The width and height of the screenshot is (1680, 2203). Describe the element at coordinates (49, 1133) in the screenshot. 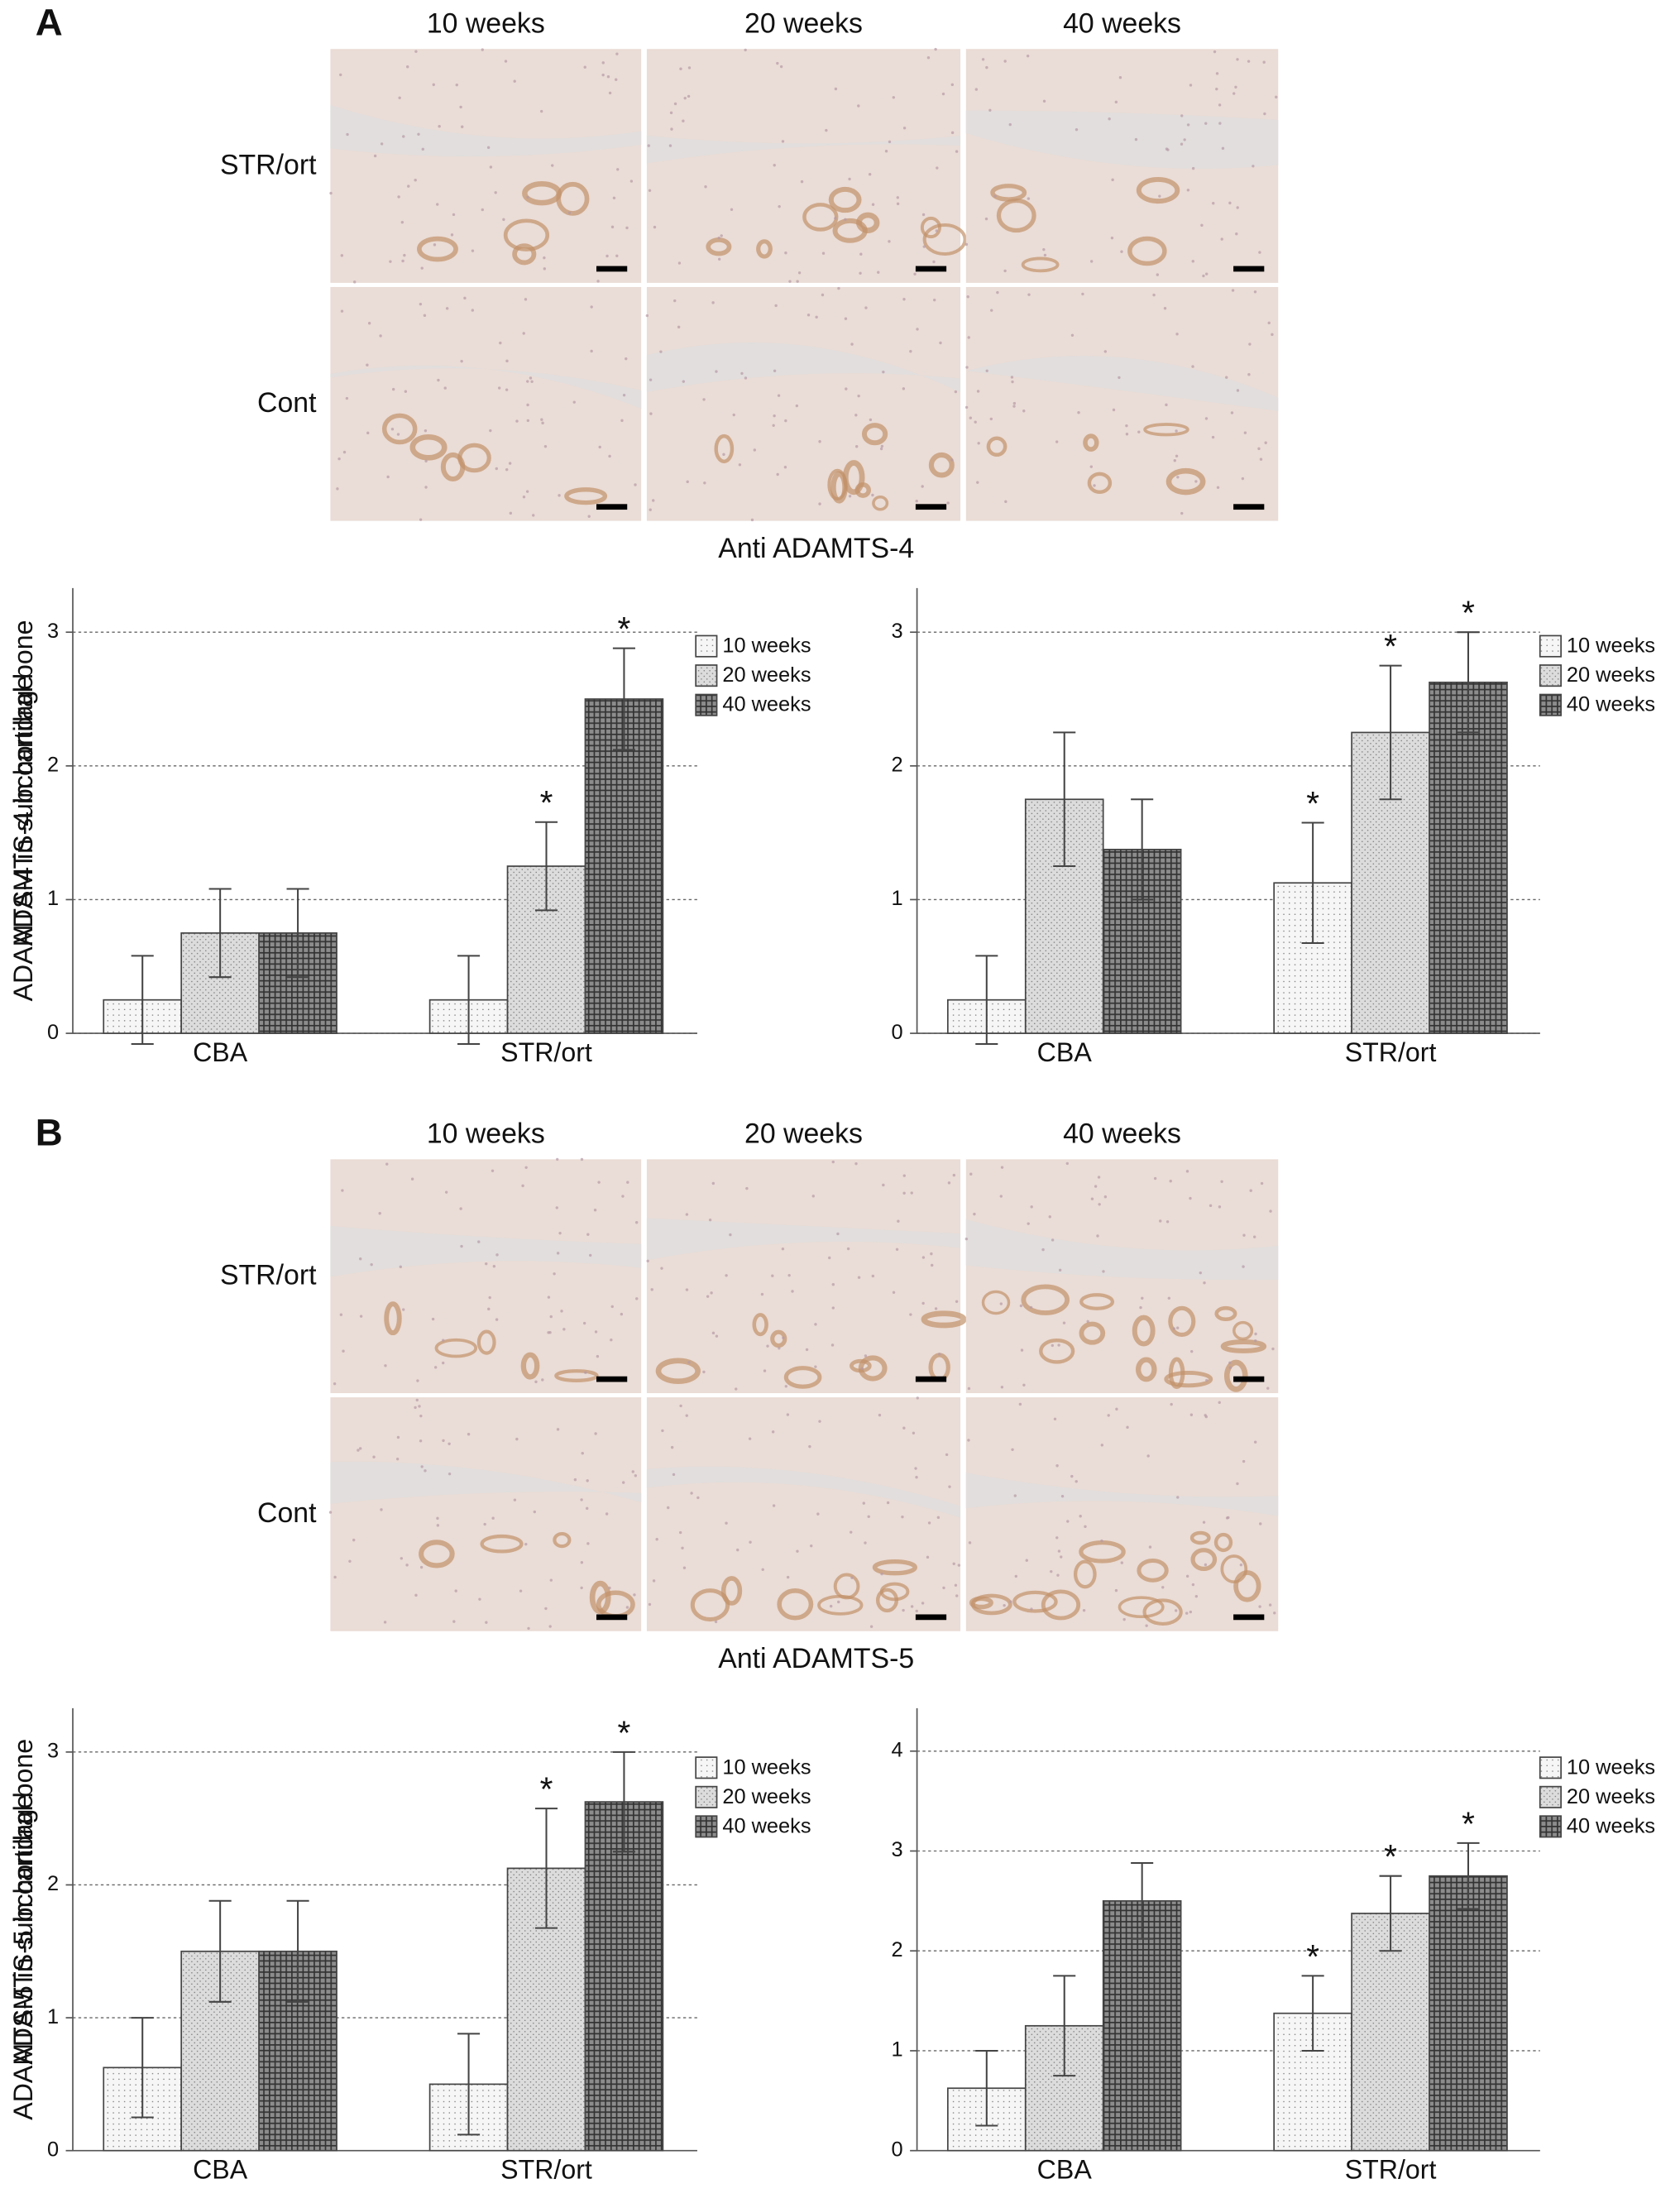

I see `panel-label: B` at that location.